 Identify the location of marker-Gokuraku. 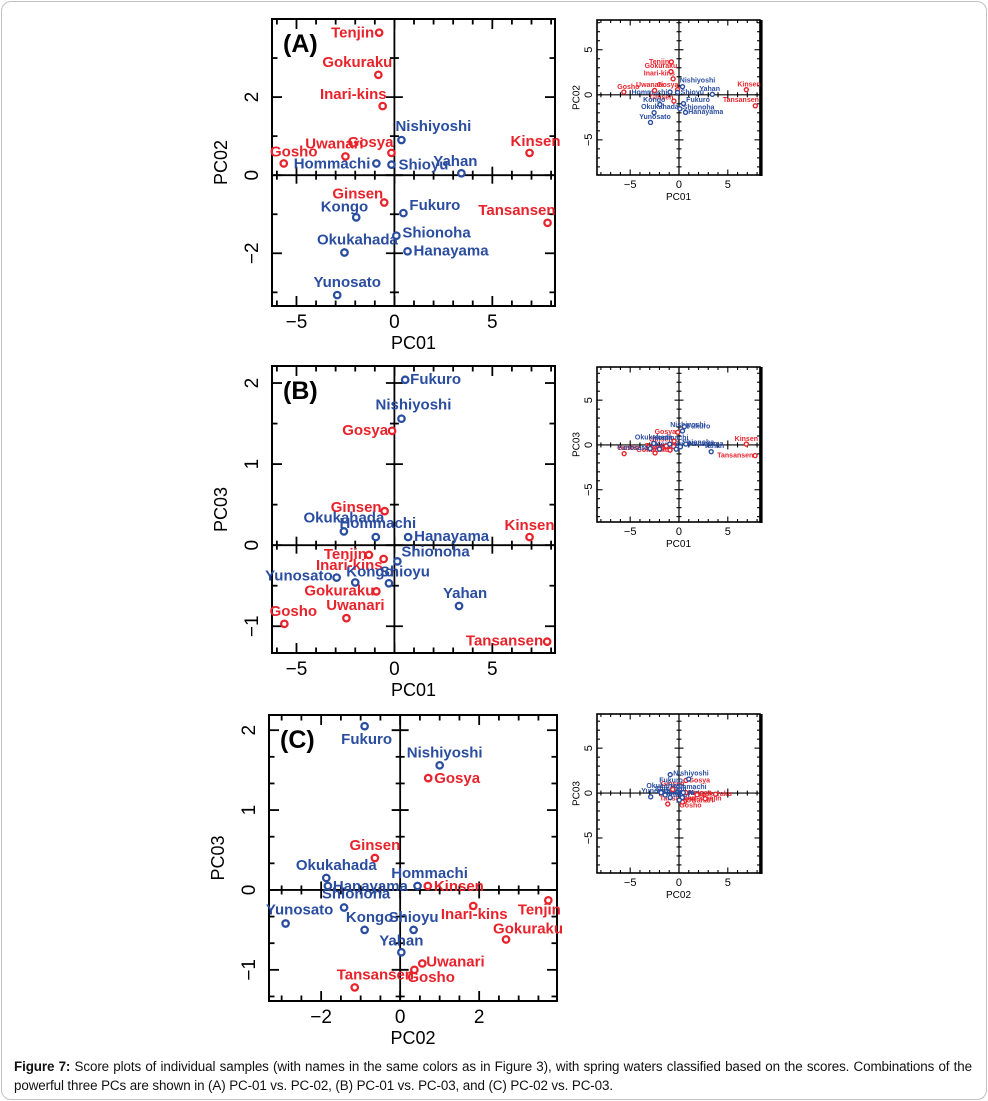
(671, 71).